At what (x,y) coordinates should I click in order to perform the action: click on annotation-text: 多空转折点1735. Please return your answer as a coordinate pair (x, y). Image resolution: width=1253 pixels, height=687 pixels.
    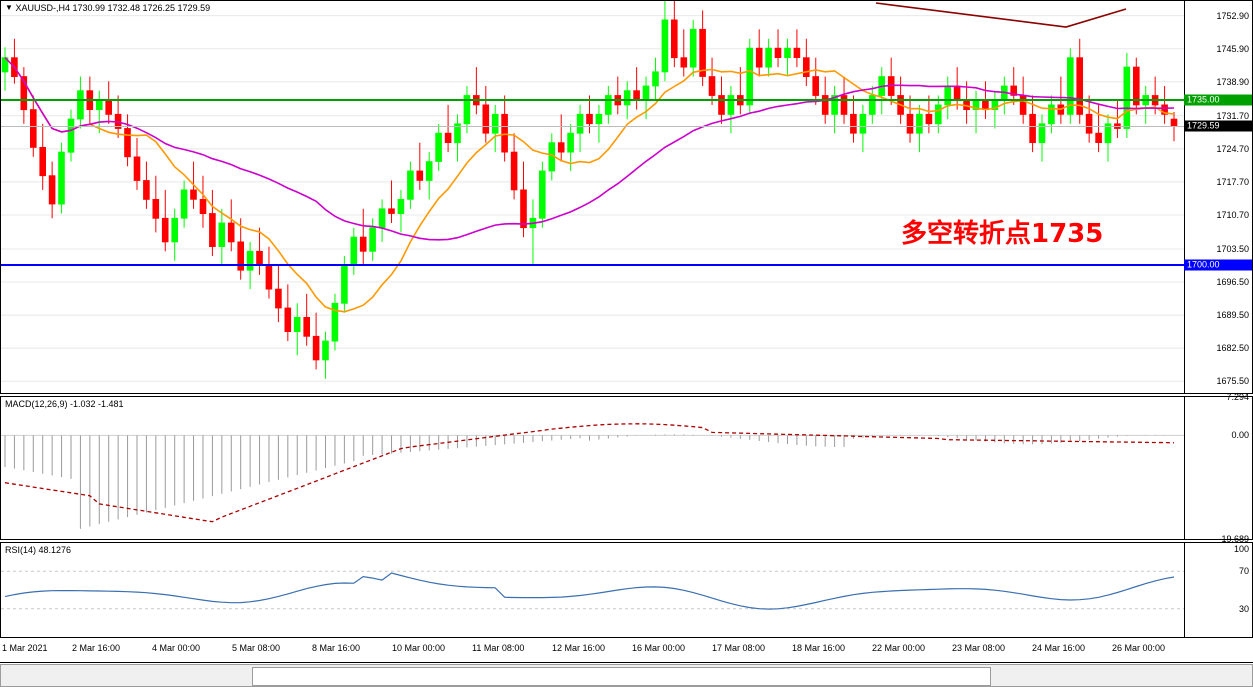
    Looking at the image, I should click on (1002, 234).